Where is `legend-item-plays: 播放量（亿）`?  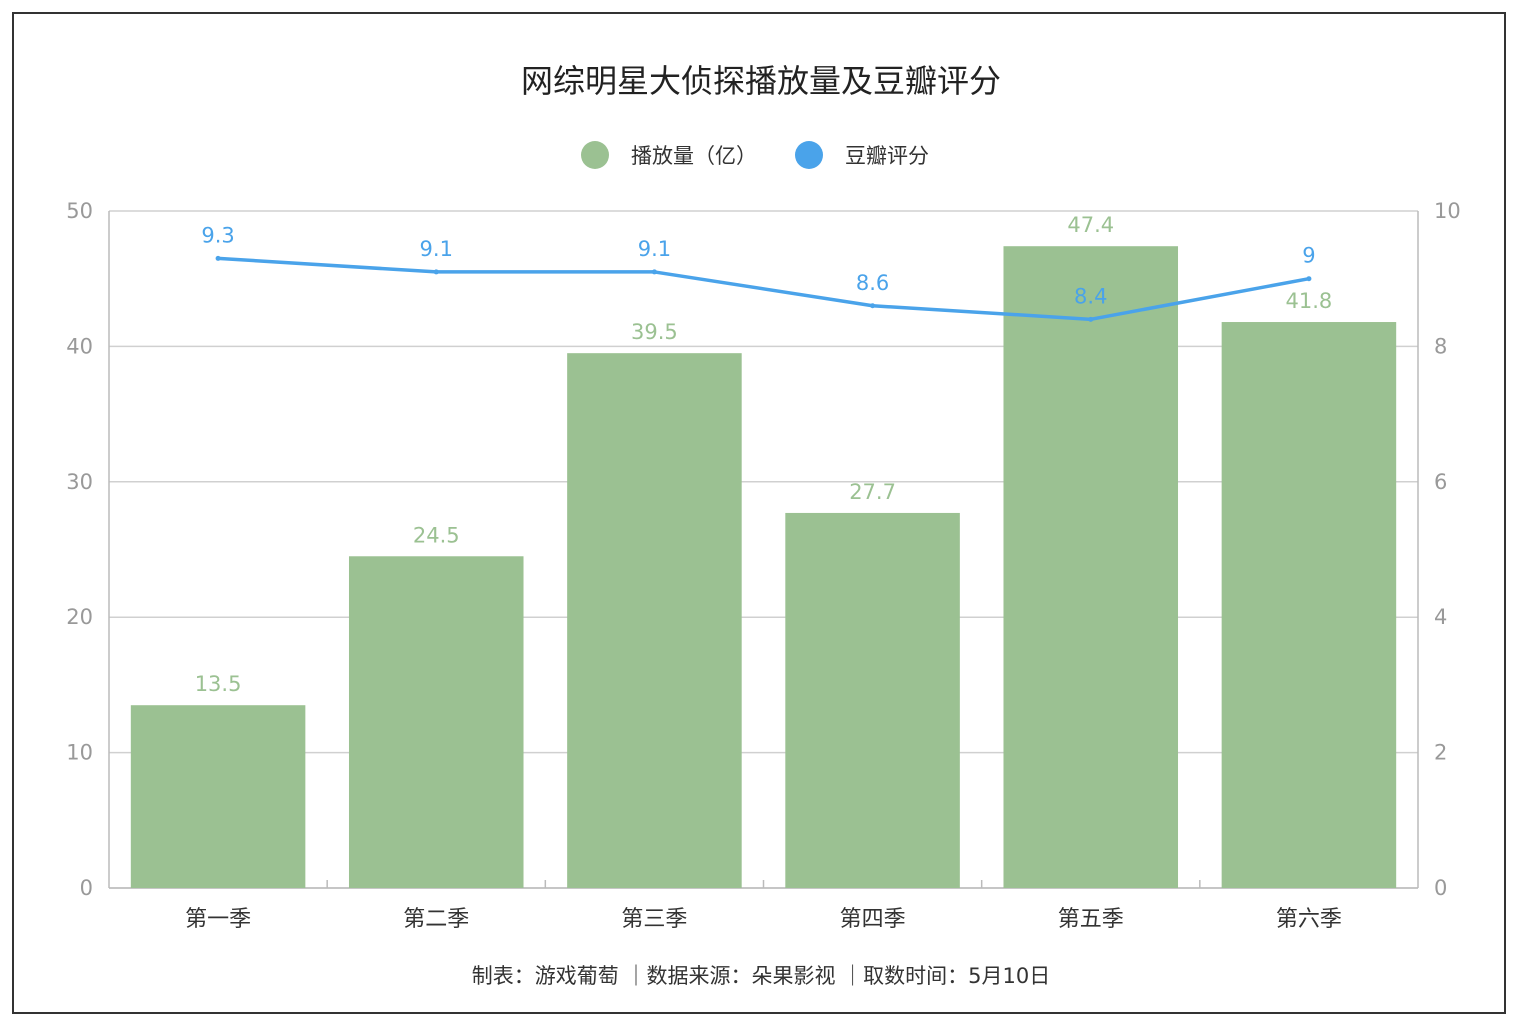
legend-item-plays: 播放量（亿） is located at coordinates (669, 155).